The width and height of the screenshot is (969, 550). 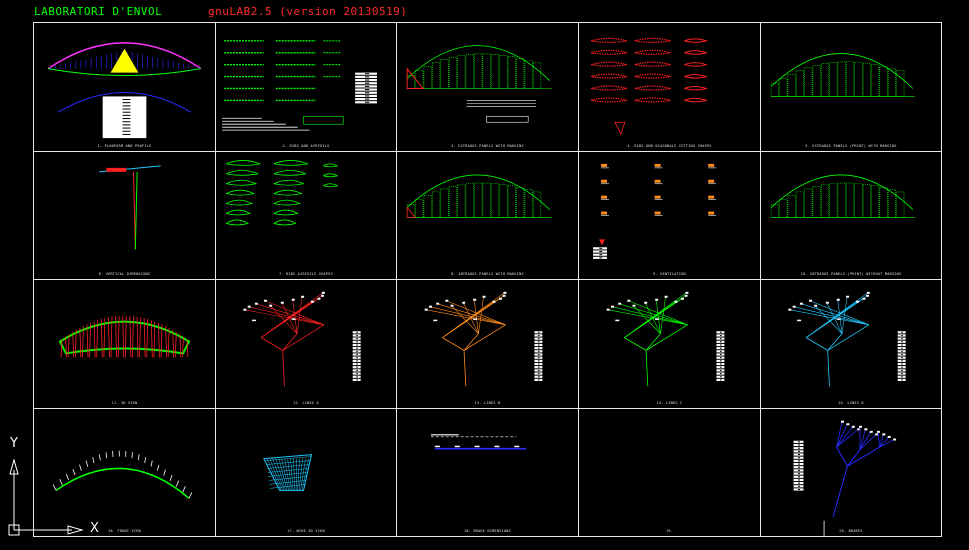 I want to click on panel-empty-drawing, so click(x=669, y=472).